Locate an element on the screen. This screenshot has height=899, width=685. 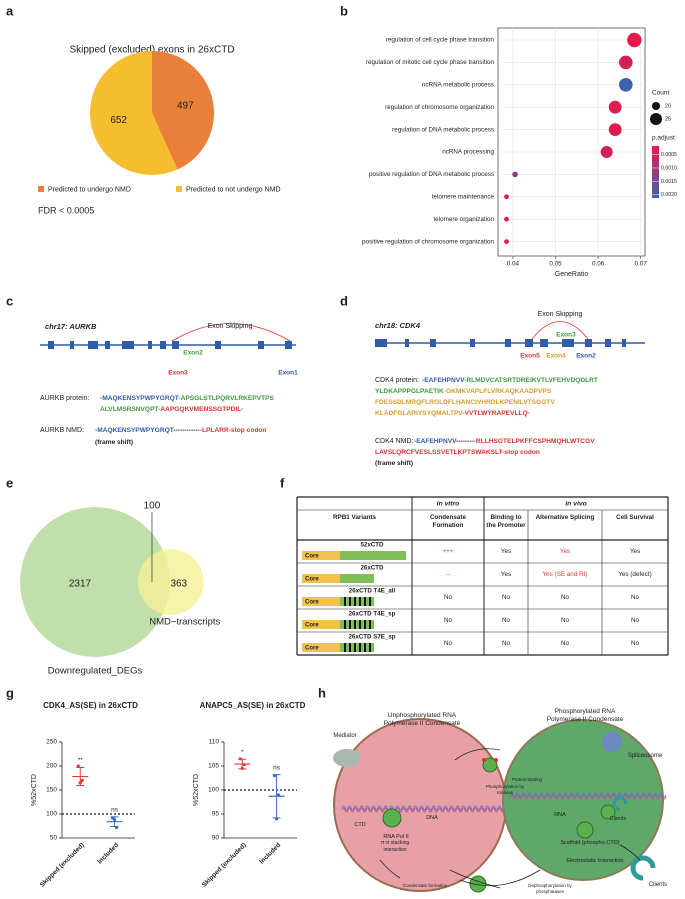
significance: * is located at coordinates (242, 752).